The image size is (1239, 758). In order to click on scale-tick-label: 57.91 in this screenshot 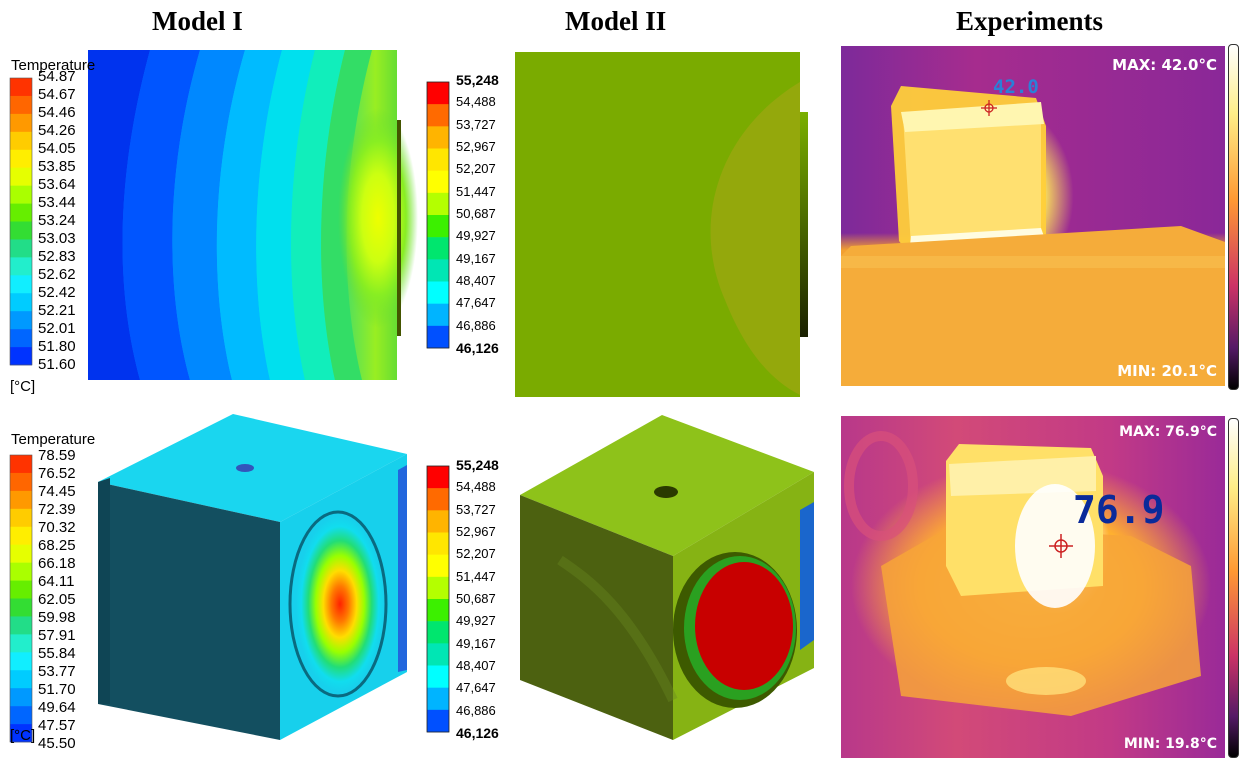, I will do `click(57, 635)`.